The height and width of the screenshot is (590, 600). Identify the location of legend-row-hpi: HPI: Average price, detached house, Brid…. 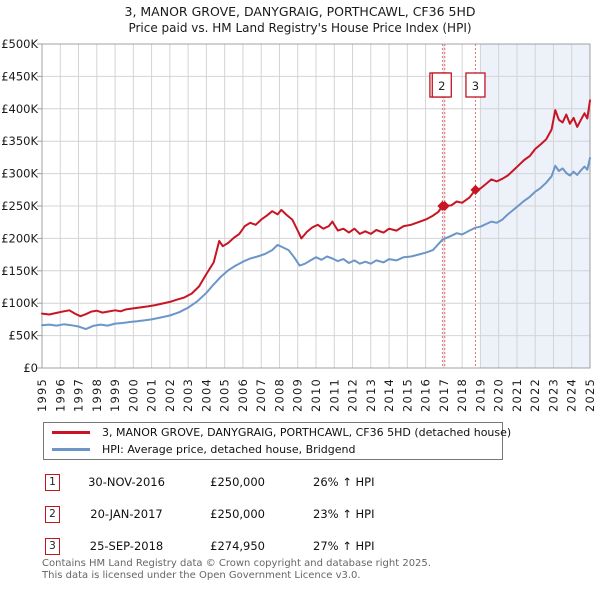
(273, 450).